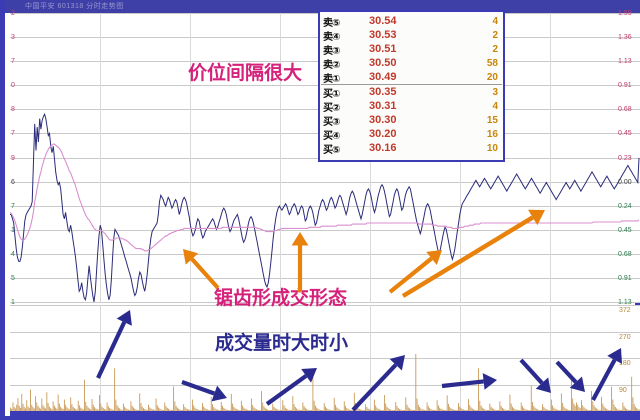 The width and height of the screenshot is (640, 420). What do you see at coordinates (13, 110) in the screenshot?
I see `axis-tick-label-left: 8` at bounding box center [13, 110].